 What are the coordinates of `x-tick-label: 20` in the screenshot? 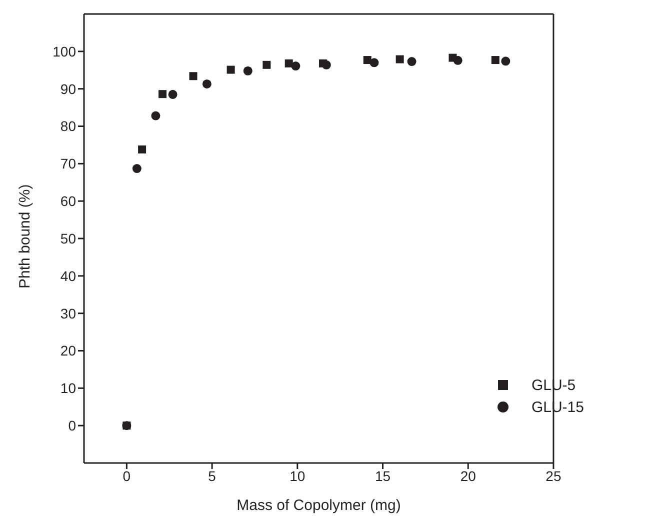 It's located at (468, 476).